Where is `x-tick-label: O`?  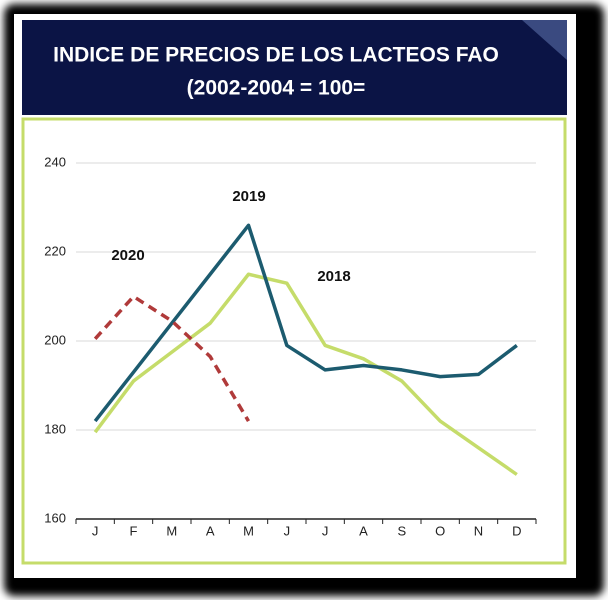
x-tick-label: O is located at coordinates (440, 530).